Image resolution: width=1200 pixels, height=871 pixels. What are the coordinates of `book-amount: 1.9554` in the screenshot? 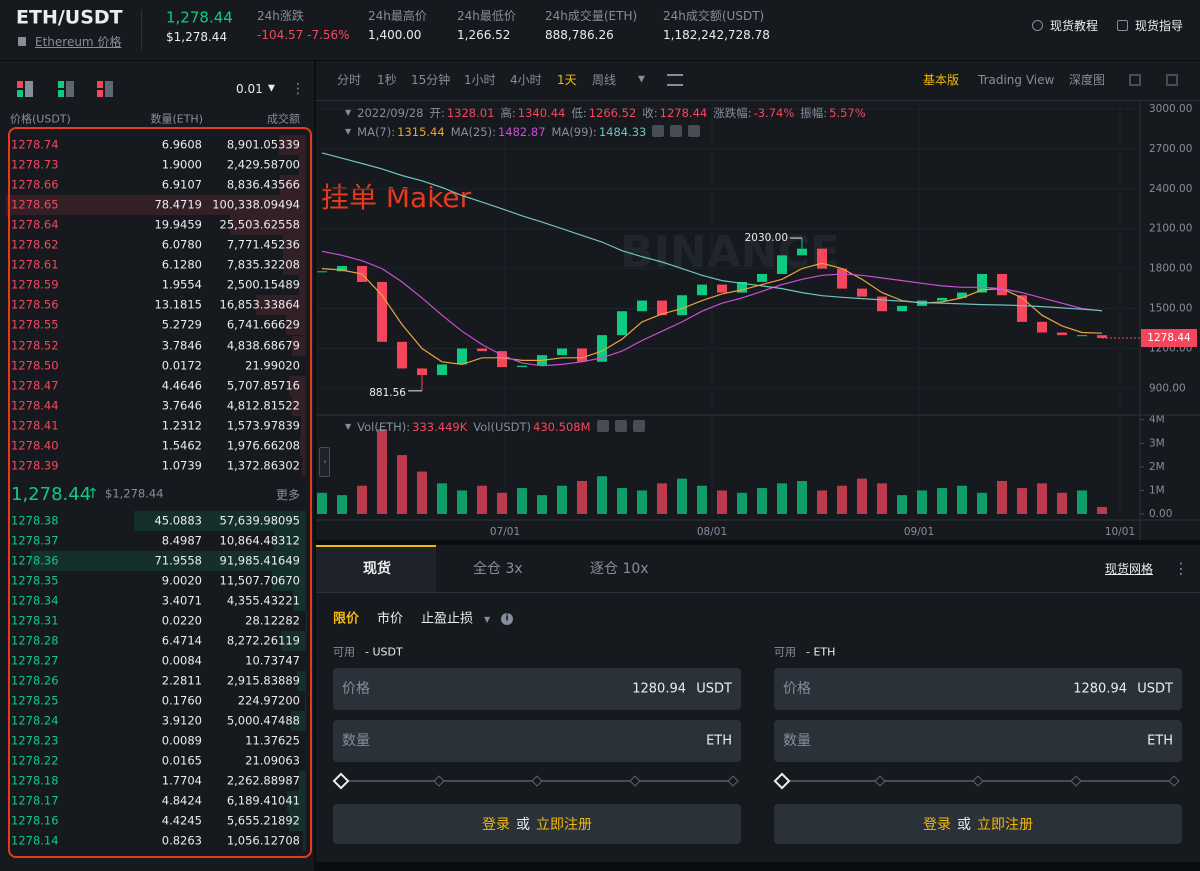 It's located at (181, 284).